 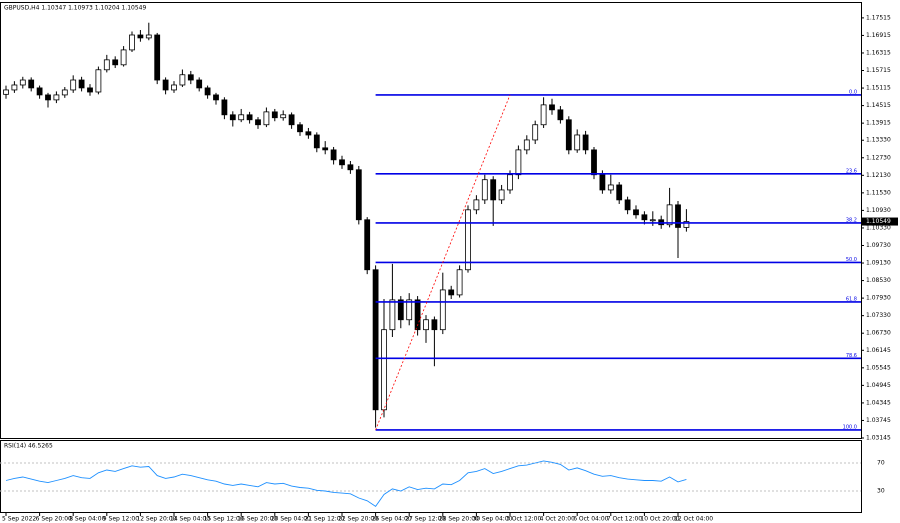 What do you see at coordinates (291, 519) in the screenshot?
I see `x-tick-label: 20 Sep 04:00` at bounding box center [291, 519].